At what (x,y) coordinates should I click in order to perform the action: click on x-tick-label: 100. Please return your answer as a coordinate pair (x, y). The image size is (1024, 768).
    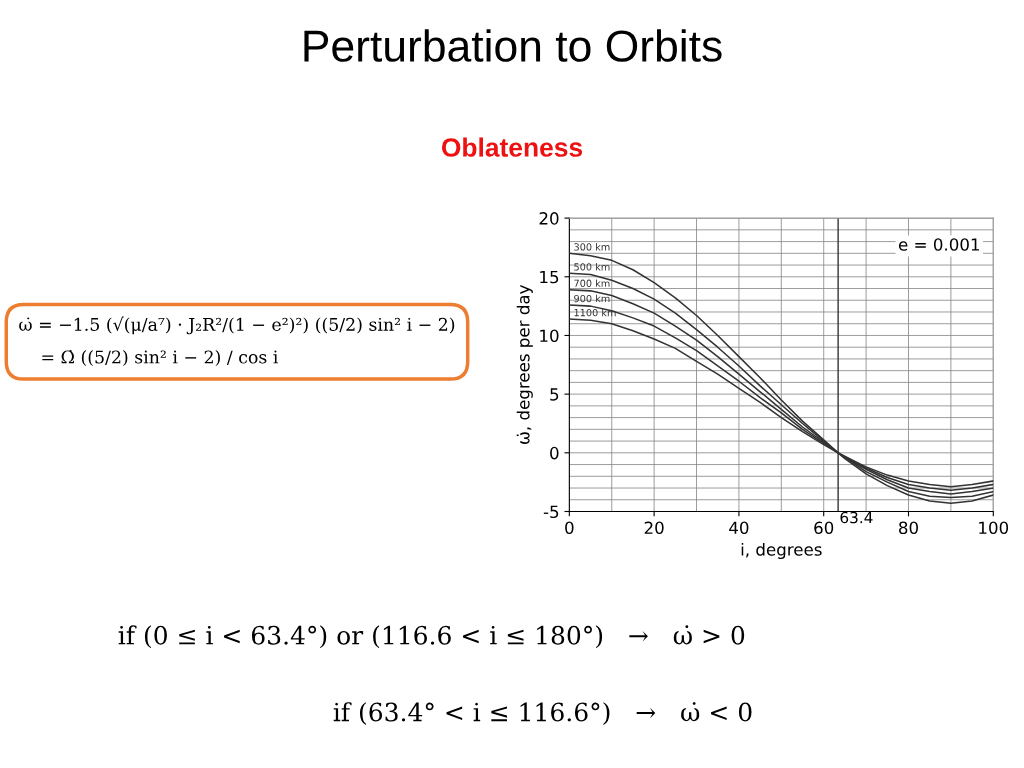
    Looking at the image, I should click on (994, 528).